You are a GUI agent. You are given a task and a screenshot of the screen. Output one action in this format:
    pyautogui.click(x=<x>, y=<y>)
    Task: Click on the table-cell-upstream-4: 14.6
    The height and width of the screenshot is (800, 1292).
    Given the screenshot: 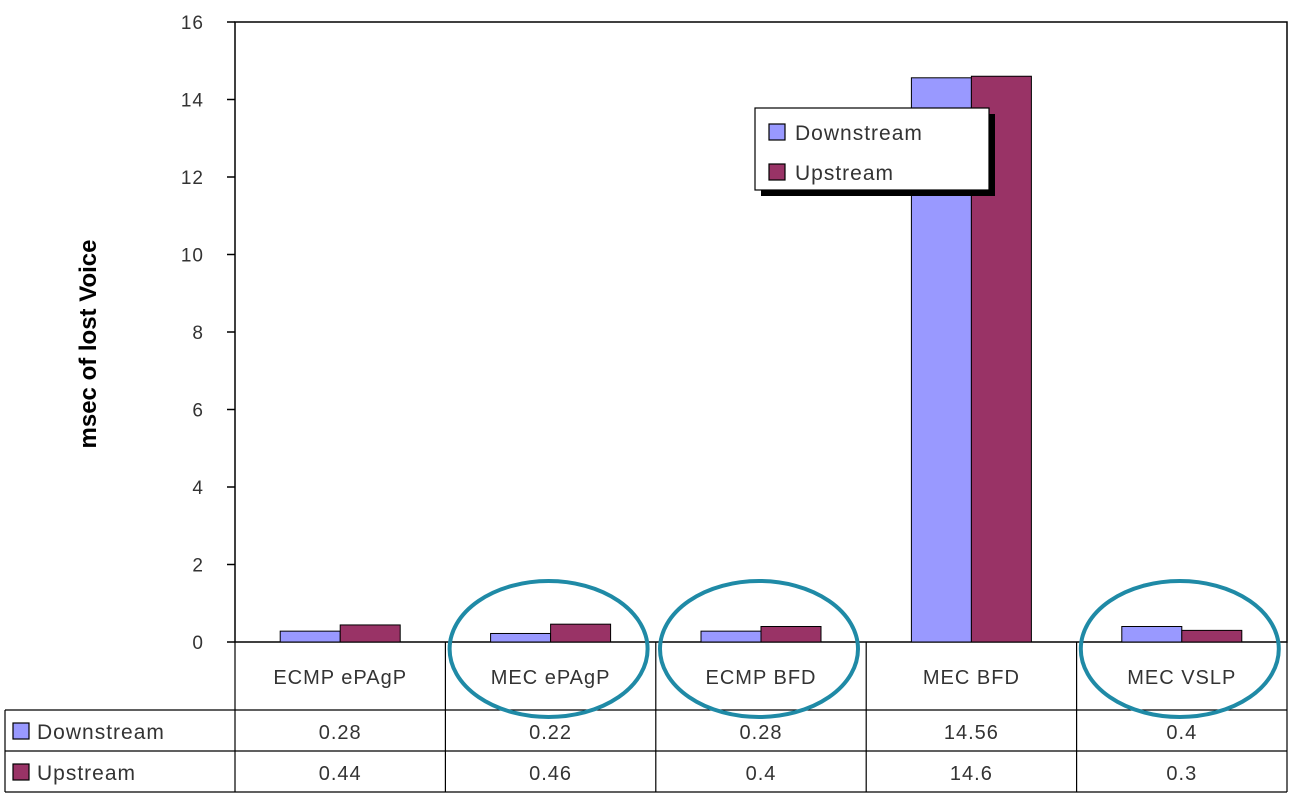 What is the action you would take?
    pyautogui.click(x=971, y=774)
    